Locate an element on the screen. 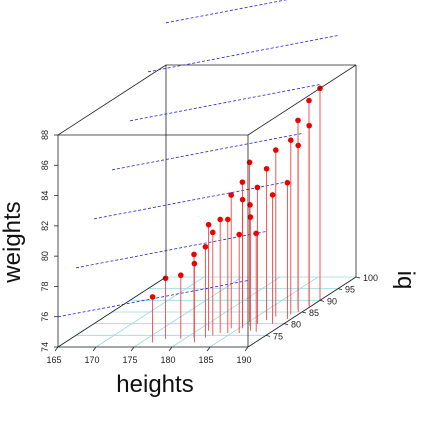  z-tick-label: 86 is located at coordinates (45, 165).